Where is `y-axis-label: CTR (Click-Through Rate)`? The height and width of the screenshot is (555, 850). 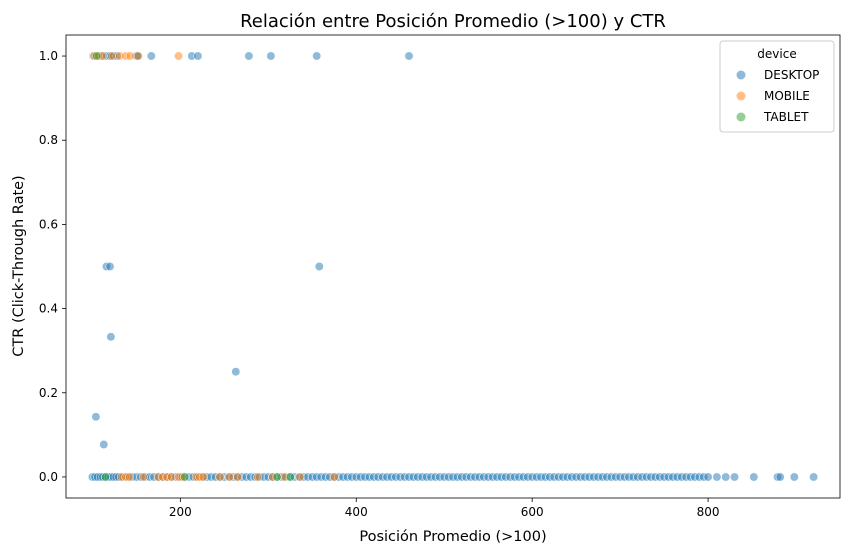 y-axis-label: CTR (Click-Through Rate) is located at coordinates (19, 265).